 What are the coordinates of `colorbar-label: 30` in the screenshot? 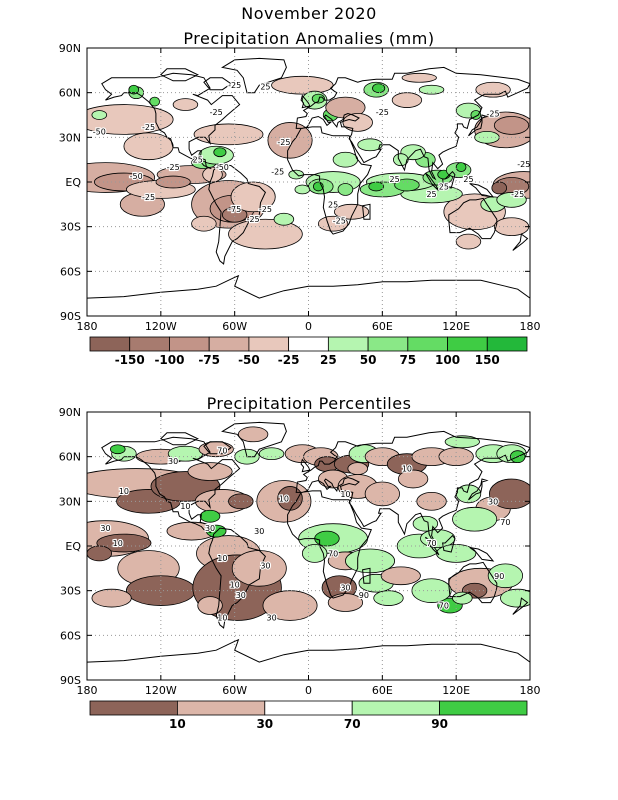 It's located at (264, 724).